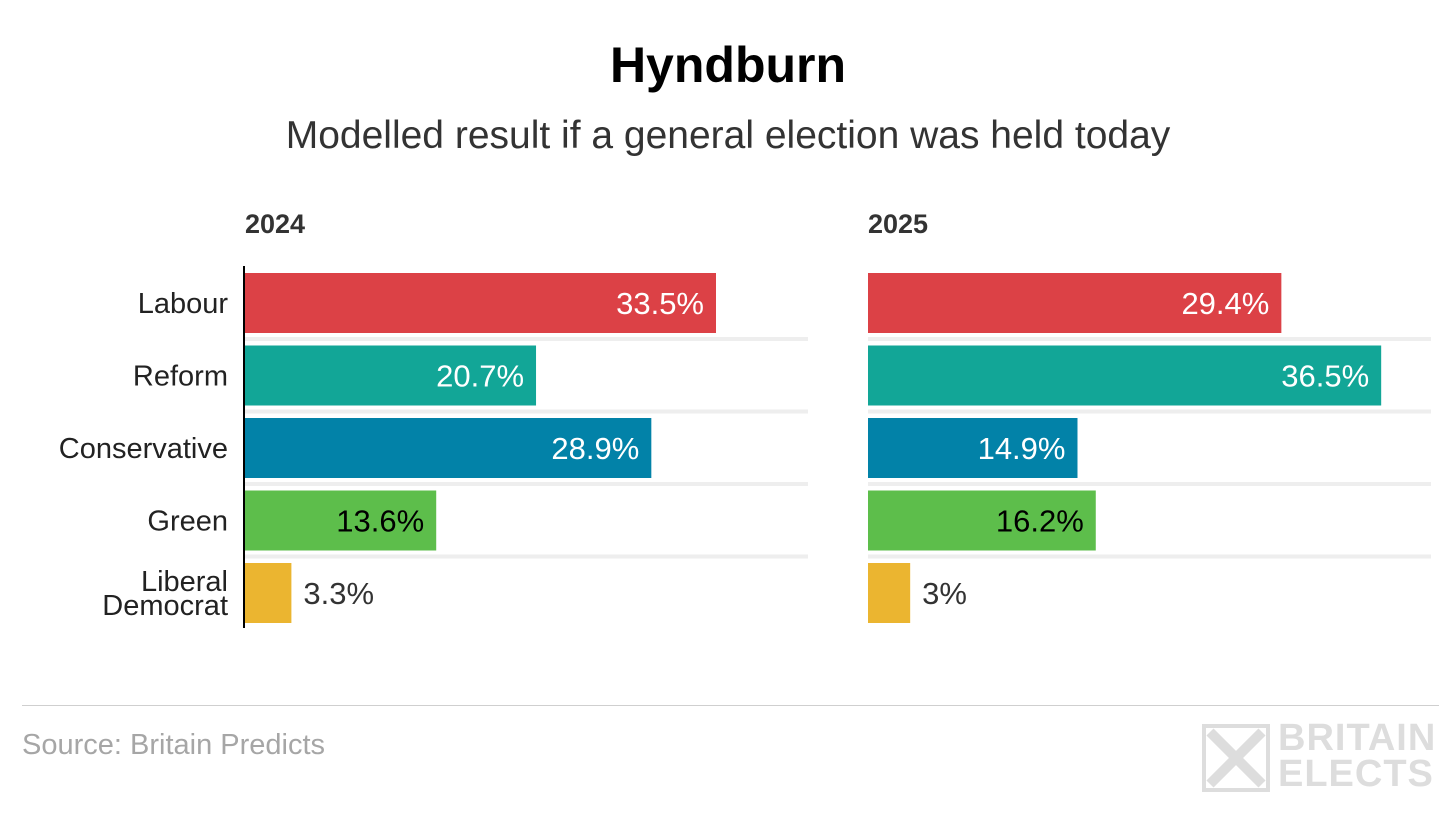 The image size is (1456, 829). What do you see at coordinates (730, 705) in the screenshot?
I see `footer-divider` at bounding box center [730, 705].